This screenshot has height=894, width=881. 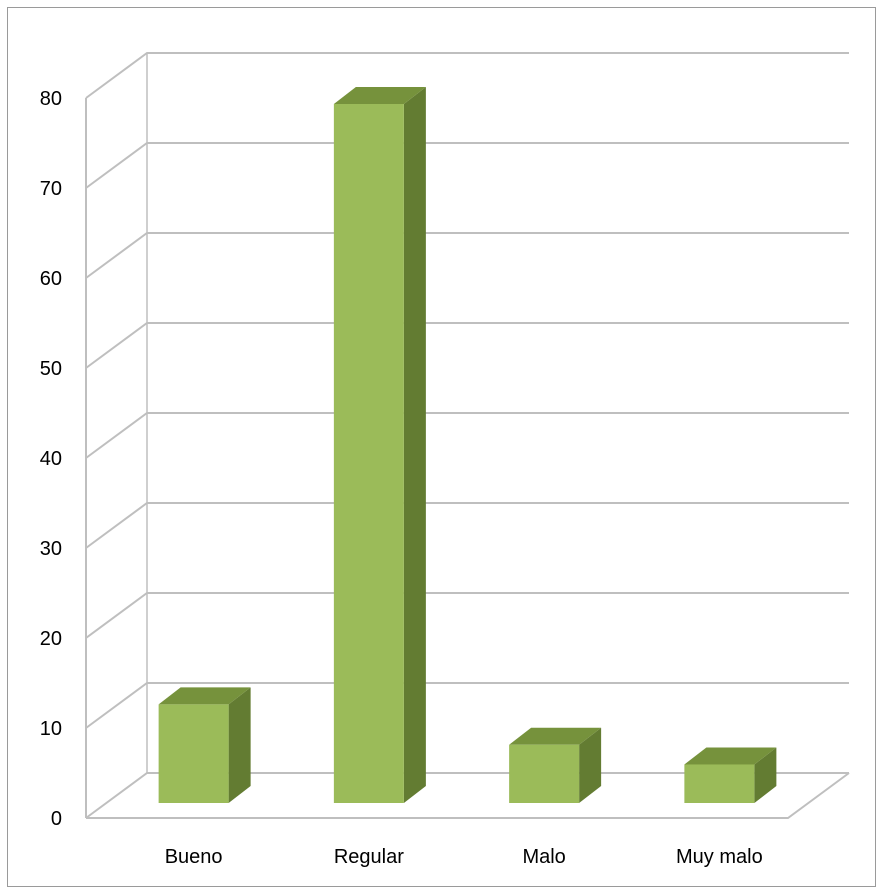 I want to click on y-tick-label: 0, so click(x=56, y=819).